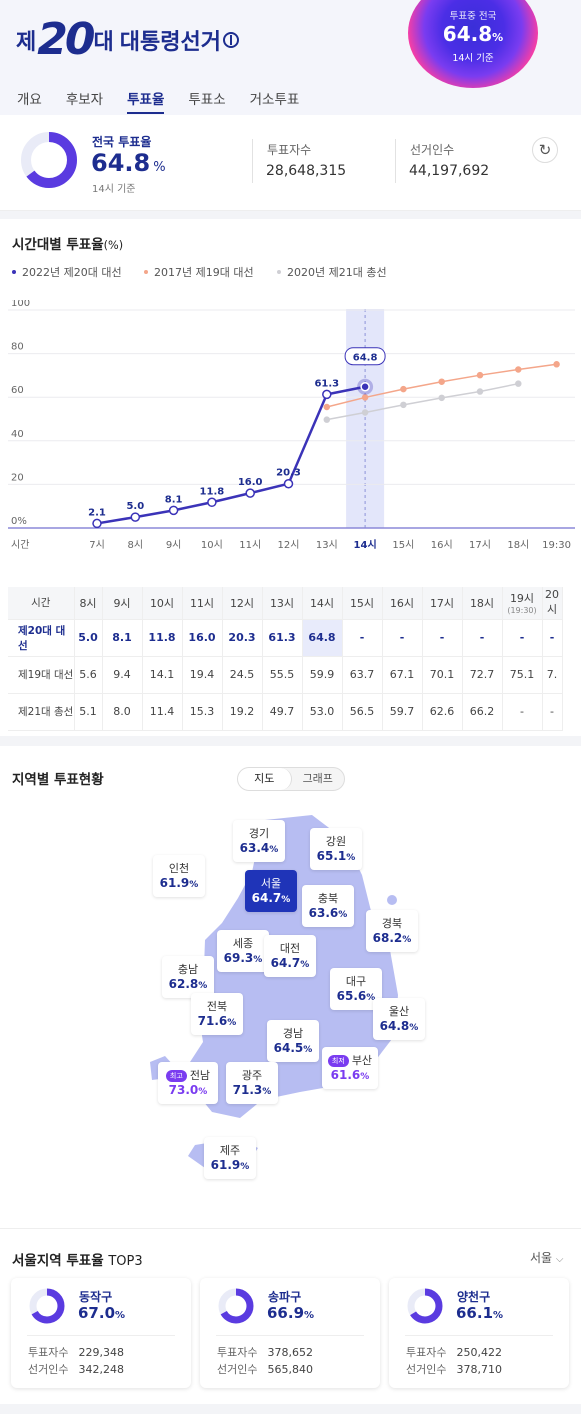  I want to click on table-cell: 19.4, so click(202, 675).